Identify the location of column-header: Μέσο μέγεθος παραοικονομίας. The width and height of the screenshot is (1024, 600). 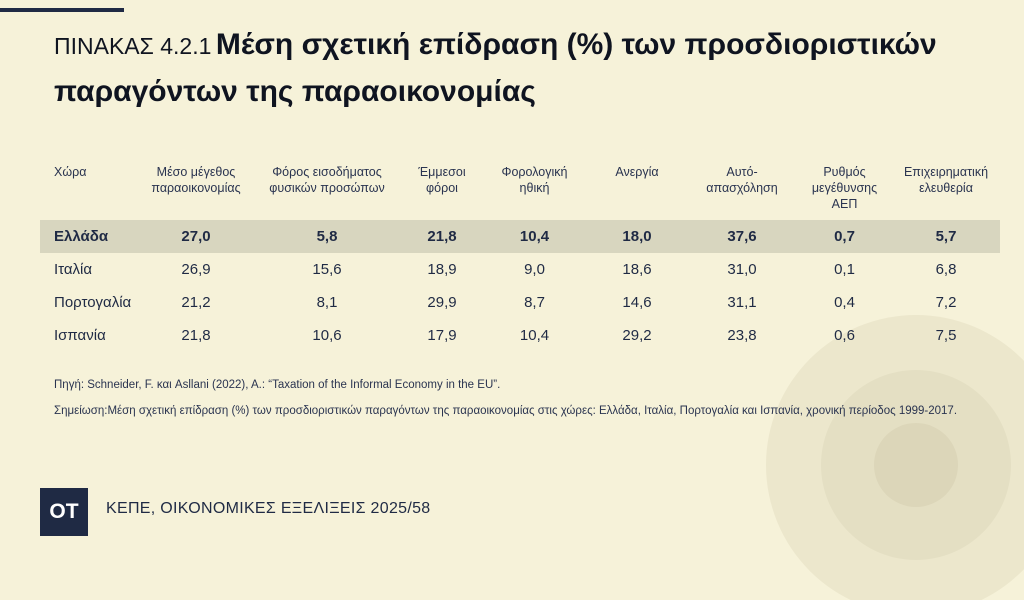
(196, 180).